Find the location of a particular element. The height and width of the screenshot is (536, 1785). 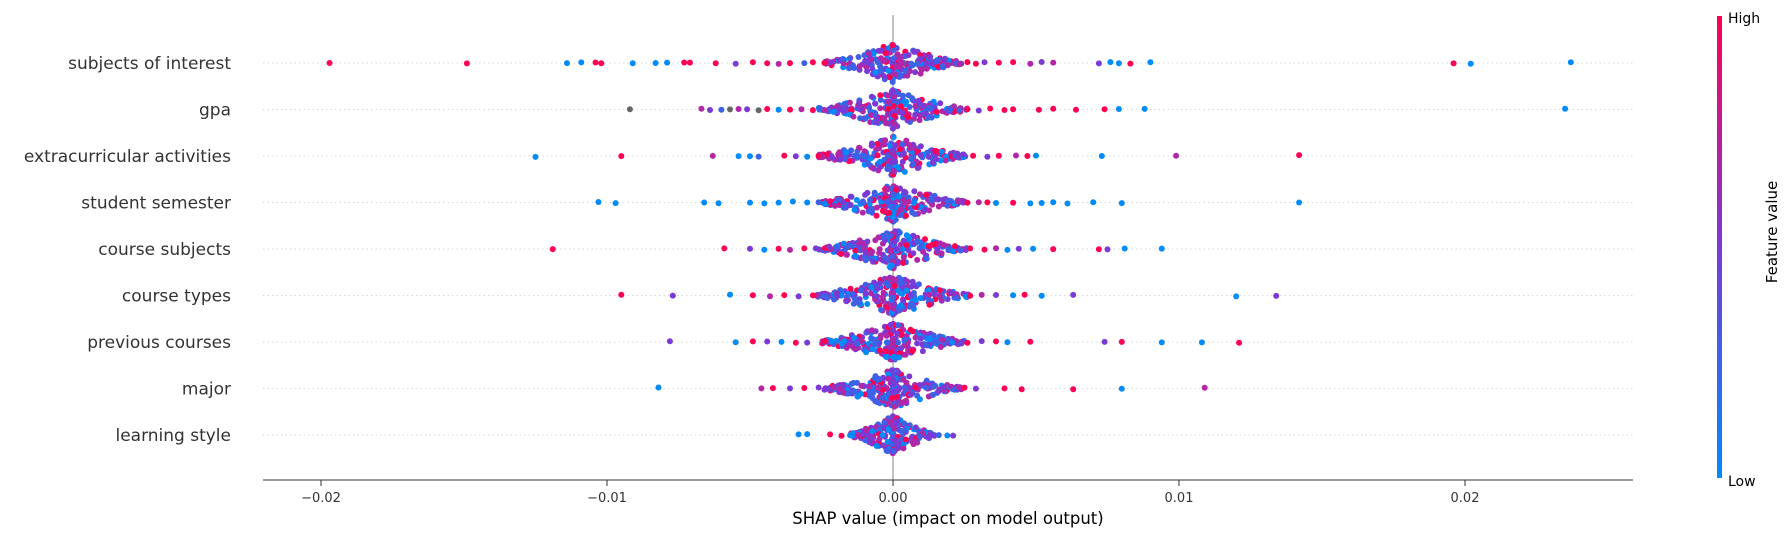

feature-label: previous courses is located at coordinates (159, 343).